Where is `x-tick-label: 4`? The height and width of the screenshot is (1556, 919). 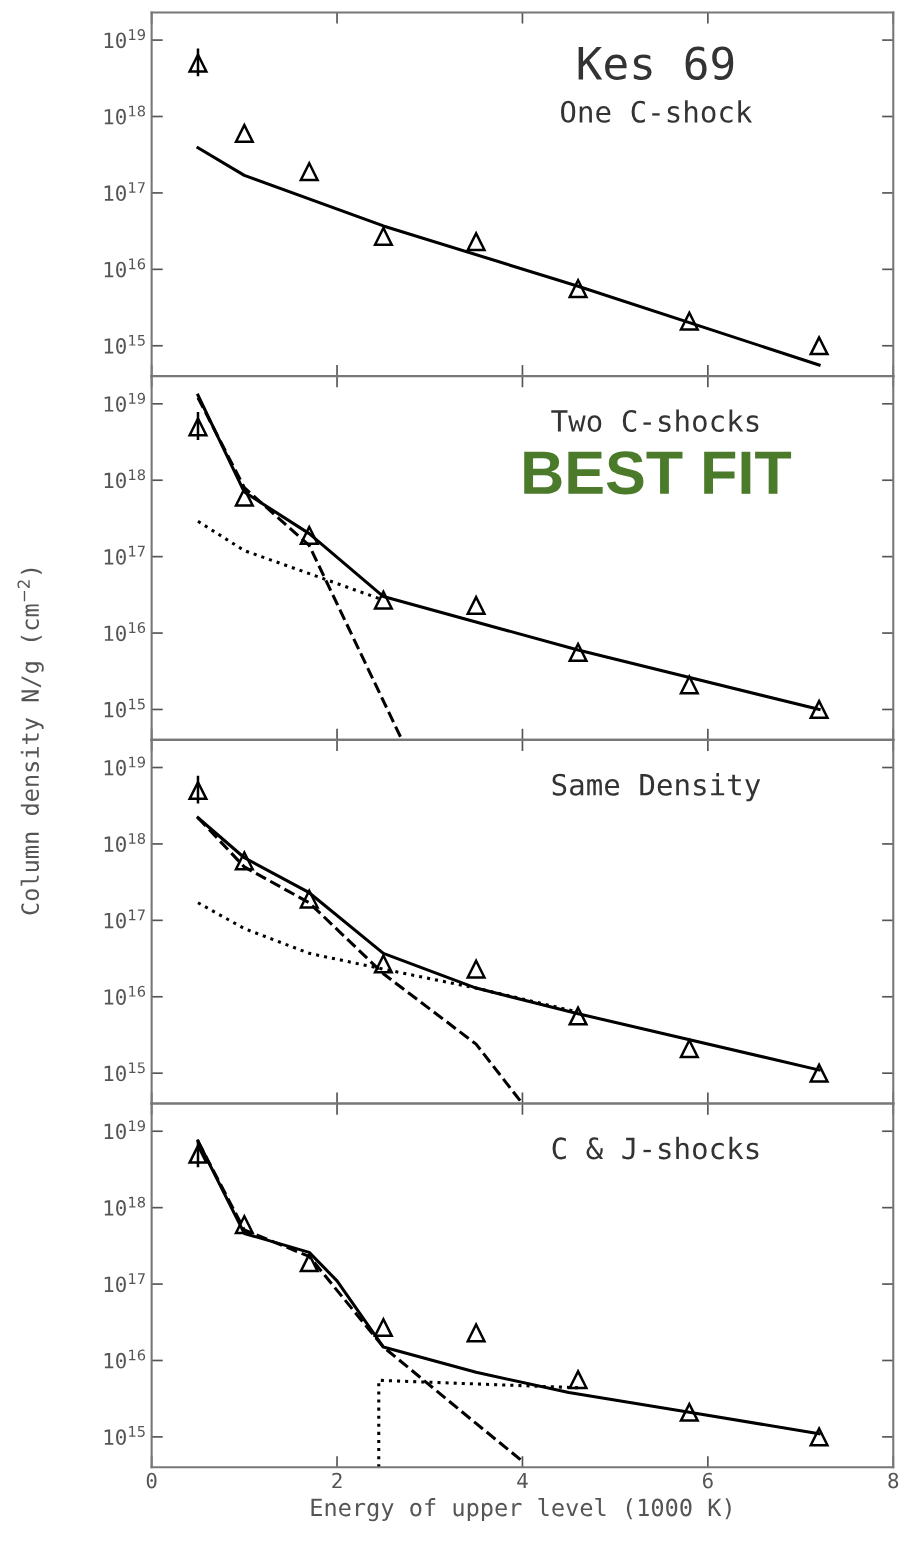 x-tick-label: 4 is located at coordinates (522, 1480).